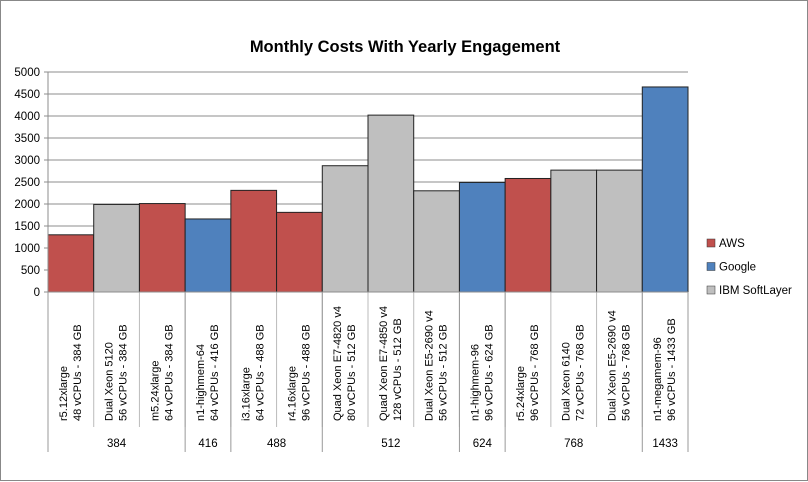  Describe the element at coordinates (207, 444) in the screenshot. I see `group-label: 416` at that location.